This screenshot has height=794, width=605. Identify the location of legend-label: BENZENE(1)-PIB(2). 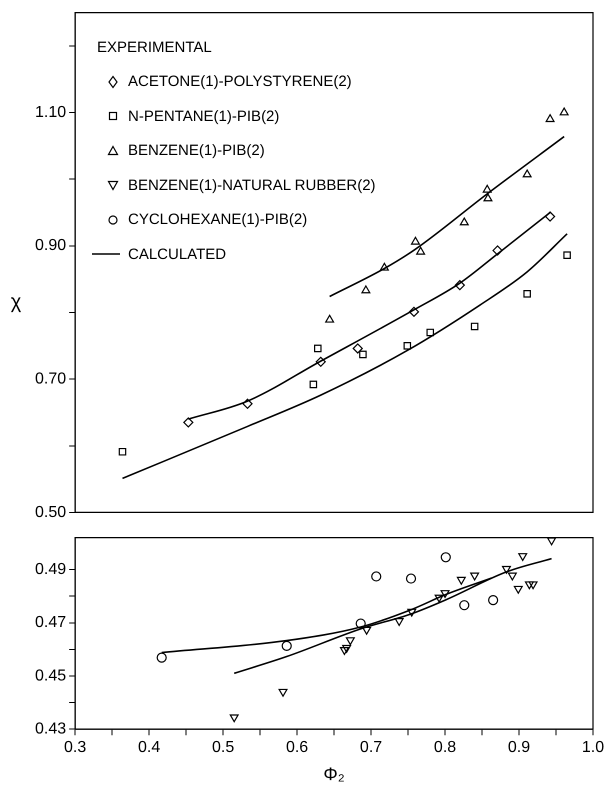
(196, 151).